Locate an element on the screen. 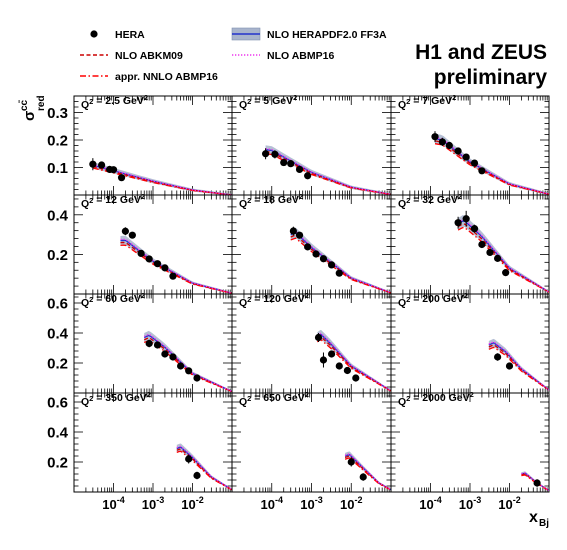 The height and width of the screenshot is (550, 567). x-tick-label: 10⁻⁴ is located at coordinates (430, 503).